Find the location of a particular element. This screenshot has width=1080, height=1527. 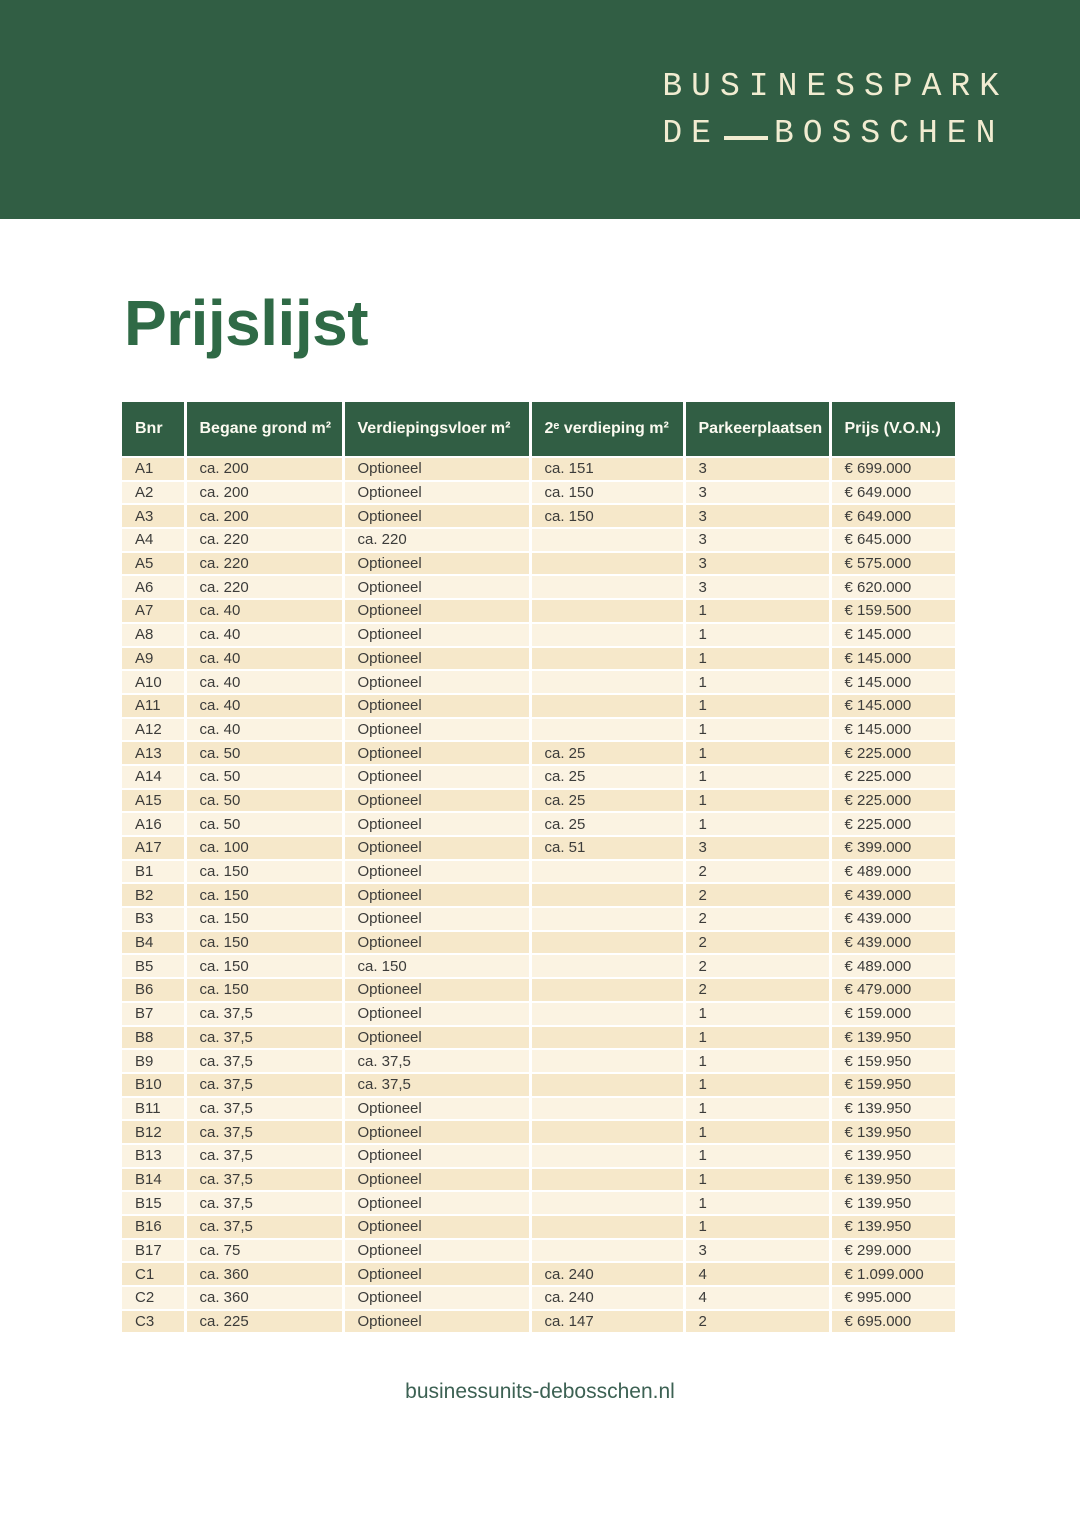

table-row: A6 ca. 220 Optioneel 3 € 620.000 is located at coordinates (538, 588).